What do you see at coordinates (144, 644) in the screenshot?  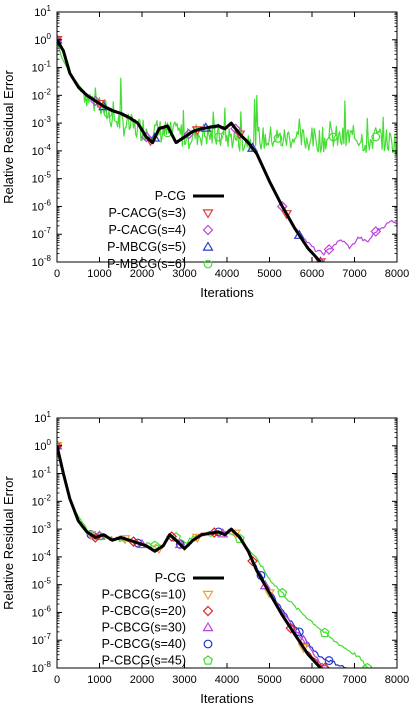 I see `legend-label: P-CBCG(s=40)` at bounding box center [144, 644].